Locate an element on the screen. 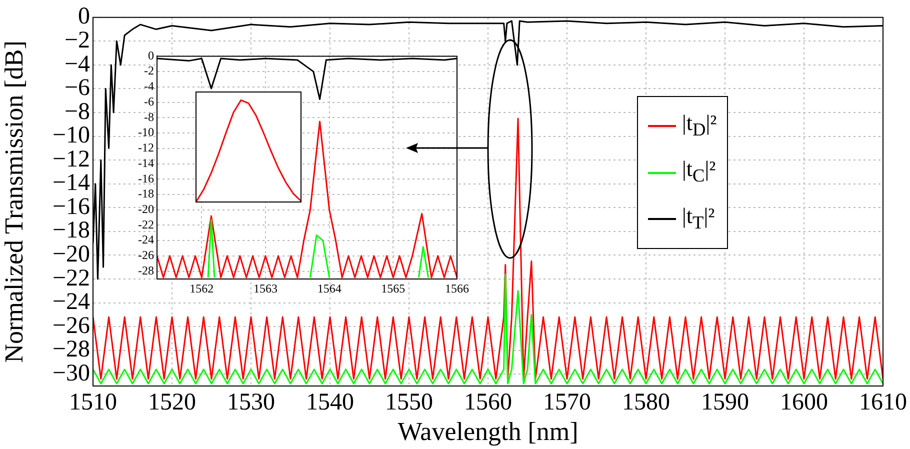 Image resolution: width=910 pixels, height=449 pixels. legend-label: |t$_{T}$|² is located at coordinates (698, 218).